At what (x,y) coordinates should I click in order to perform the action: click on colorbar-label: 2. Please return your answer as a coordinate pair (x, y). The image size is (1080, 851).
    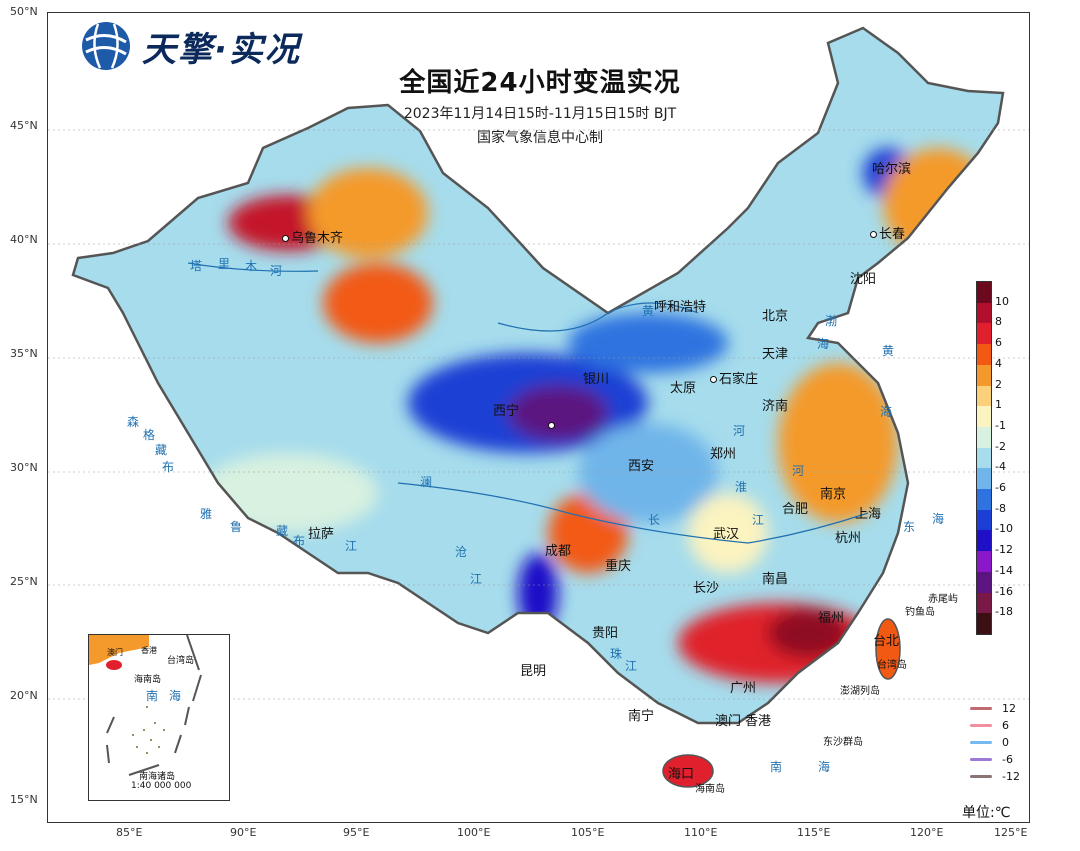
    Looking at the image, I should click on (998, 384).